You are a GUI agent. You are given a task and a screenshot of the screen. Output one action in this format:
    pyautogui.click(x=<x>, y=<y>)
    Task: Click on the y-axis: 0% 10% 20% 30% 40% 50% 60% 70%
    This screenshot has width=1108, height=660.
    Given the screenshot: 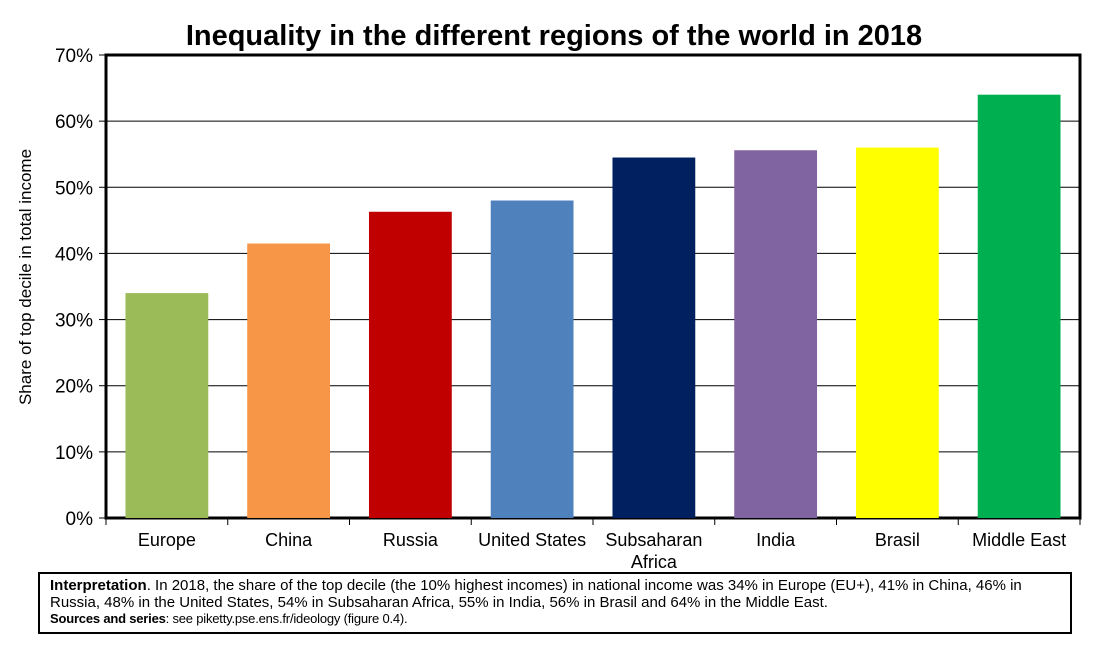 What is the action you would take?
    pyautogui.click(x=80, y=288)
    